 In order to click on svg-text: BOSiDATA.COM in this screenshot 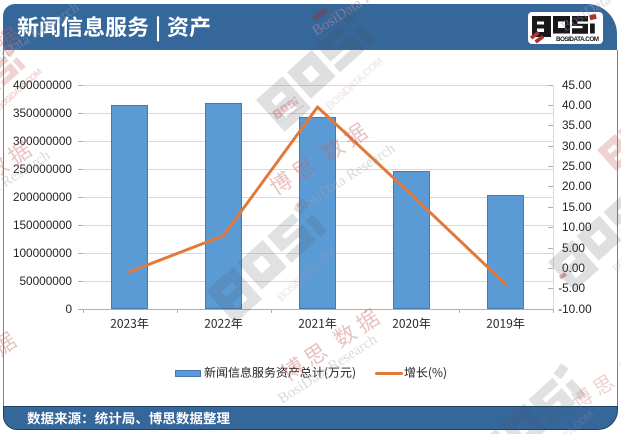, I will do `click(616, 247)`.